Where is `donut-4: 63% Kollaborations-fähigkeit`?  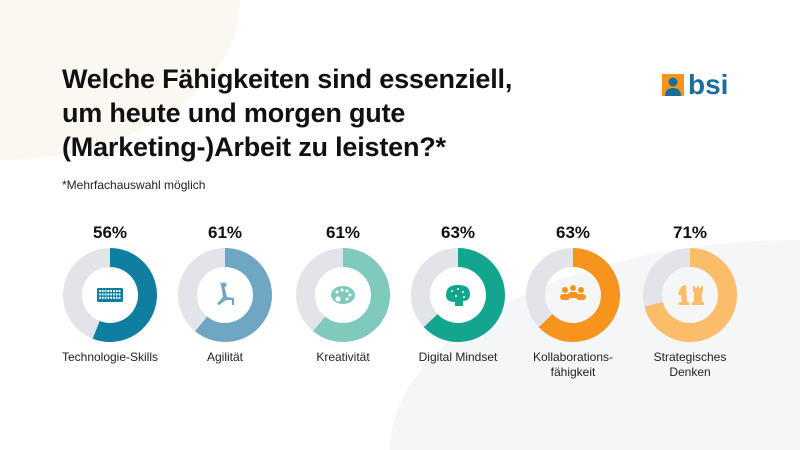
donut-4: 63% Kollaborations-fähigkeit is located at coordinates (573, 301).